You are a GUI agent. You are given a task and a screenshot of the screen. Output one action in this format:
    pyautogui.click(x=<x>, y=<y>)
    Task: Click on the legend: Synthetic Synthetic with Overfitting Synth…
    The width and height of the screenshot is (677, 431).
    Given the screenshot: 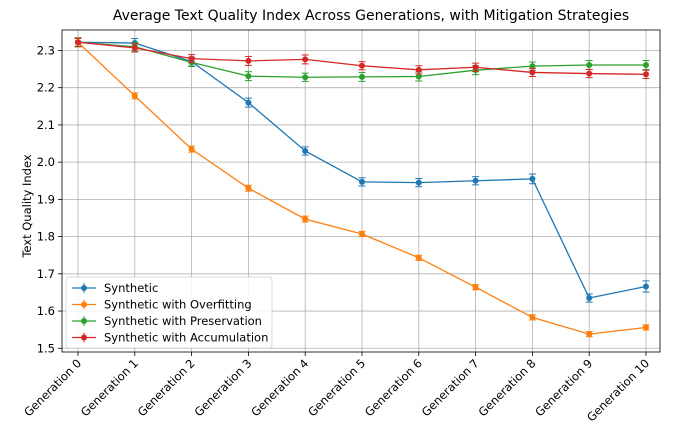 What is the action you would take?
    pyautogui.click(x=169, y=312)
    